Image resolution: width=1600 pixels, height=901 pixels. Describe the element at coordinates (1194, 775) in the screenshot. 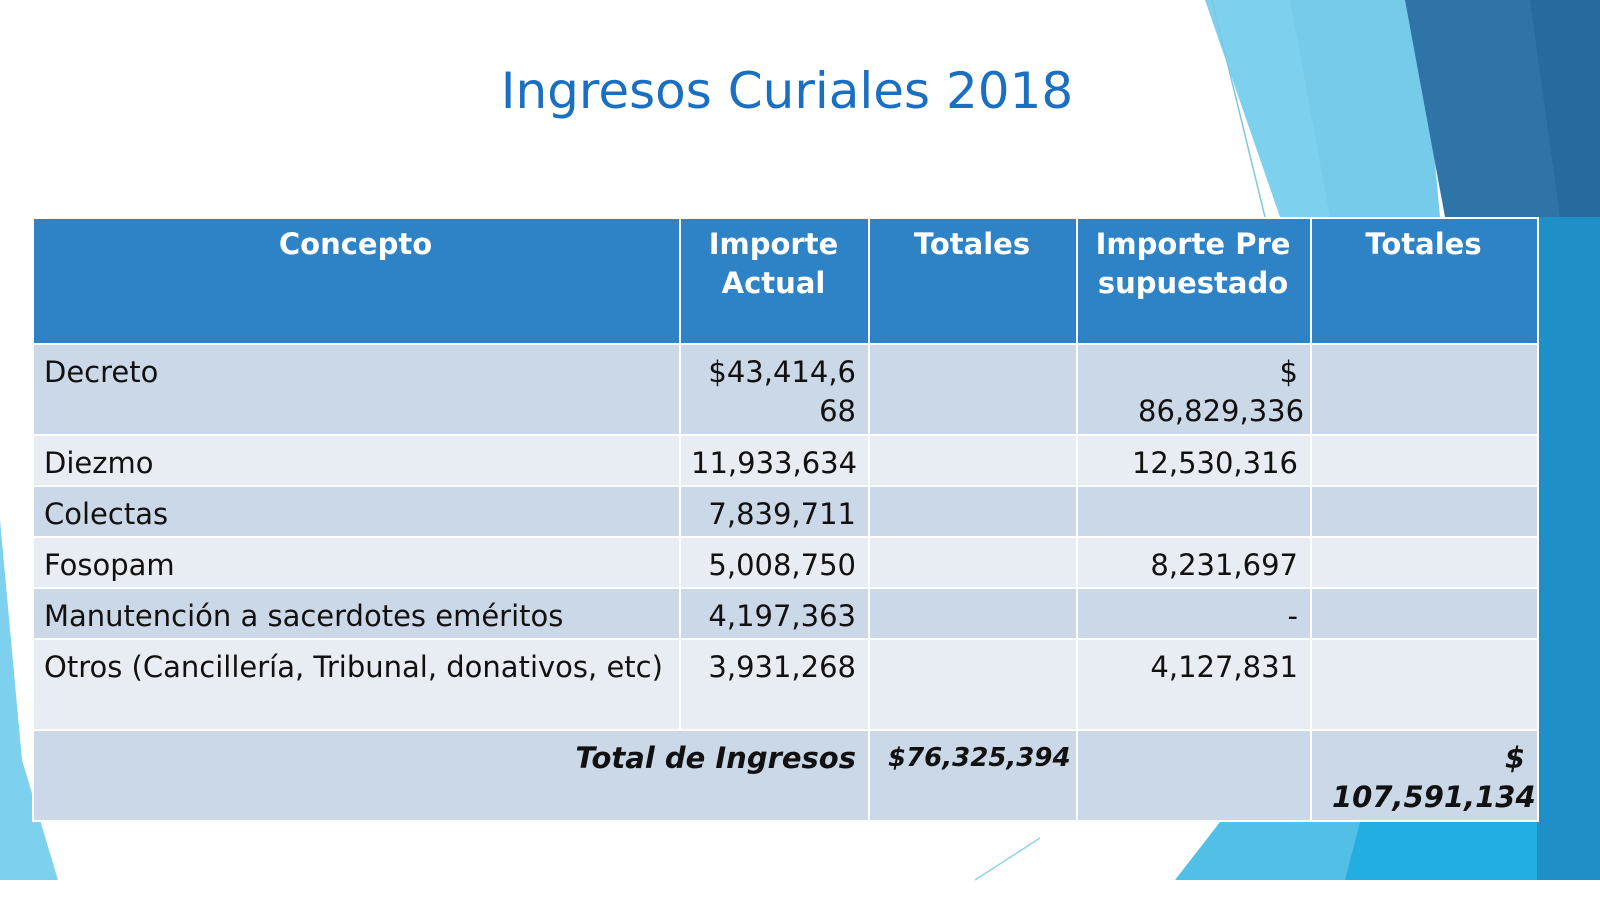

I see `total-empty` at that location.